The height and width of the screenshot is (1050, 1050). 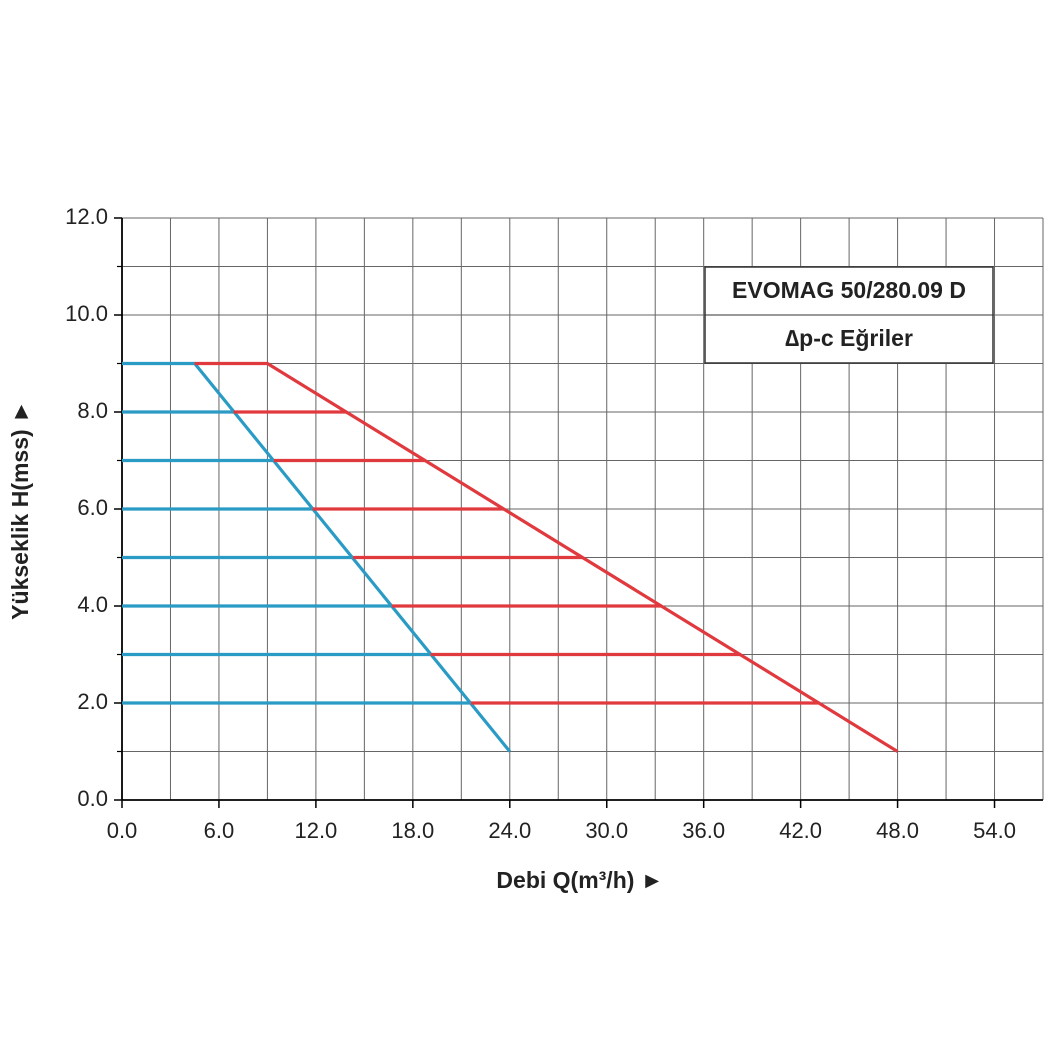 I want to click on x-tick-label: 36.0, so click(x=703, y=830).